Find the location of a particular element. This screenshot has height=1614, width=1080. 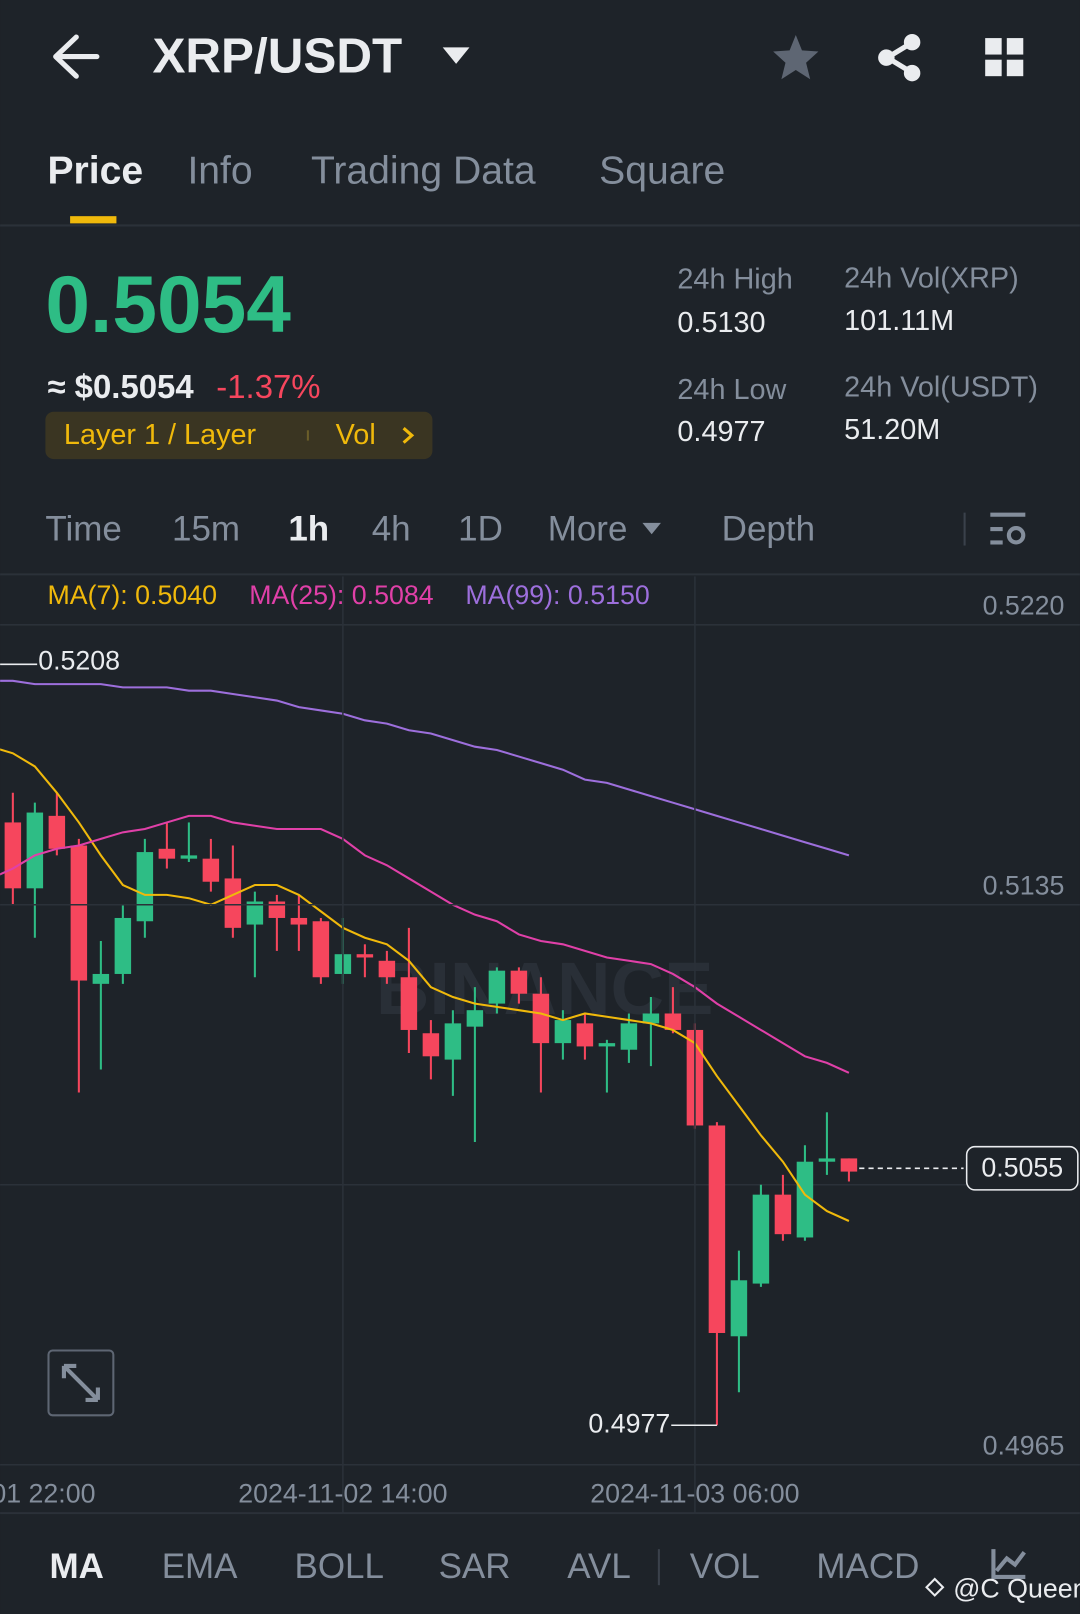

chart-icon is located at coordinates (1008, 1564).